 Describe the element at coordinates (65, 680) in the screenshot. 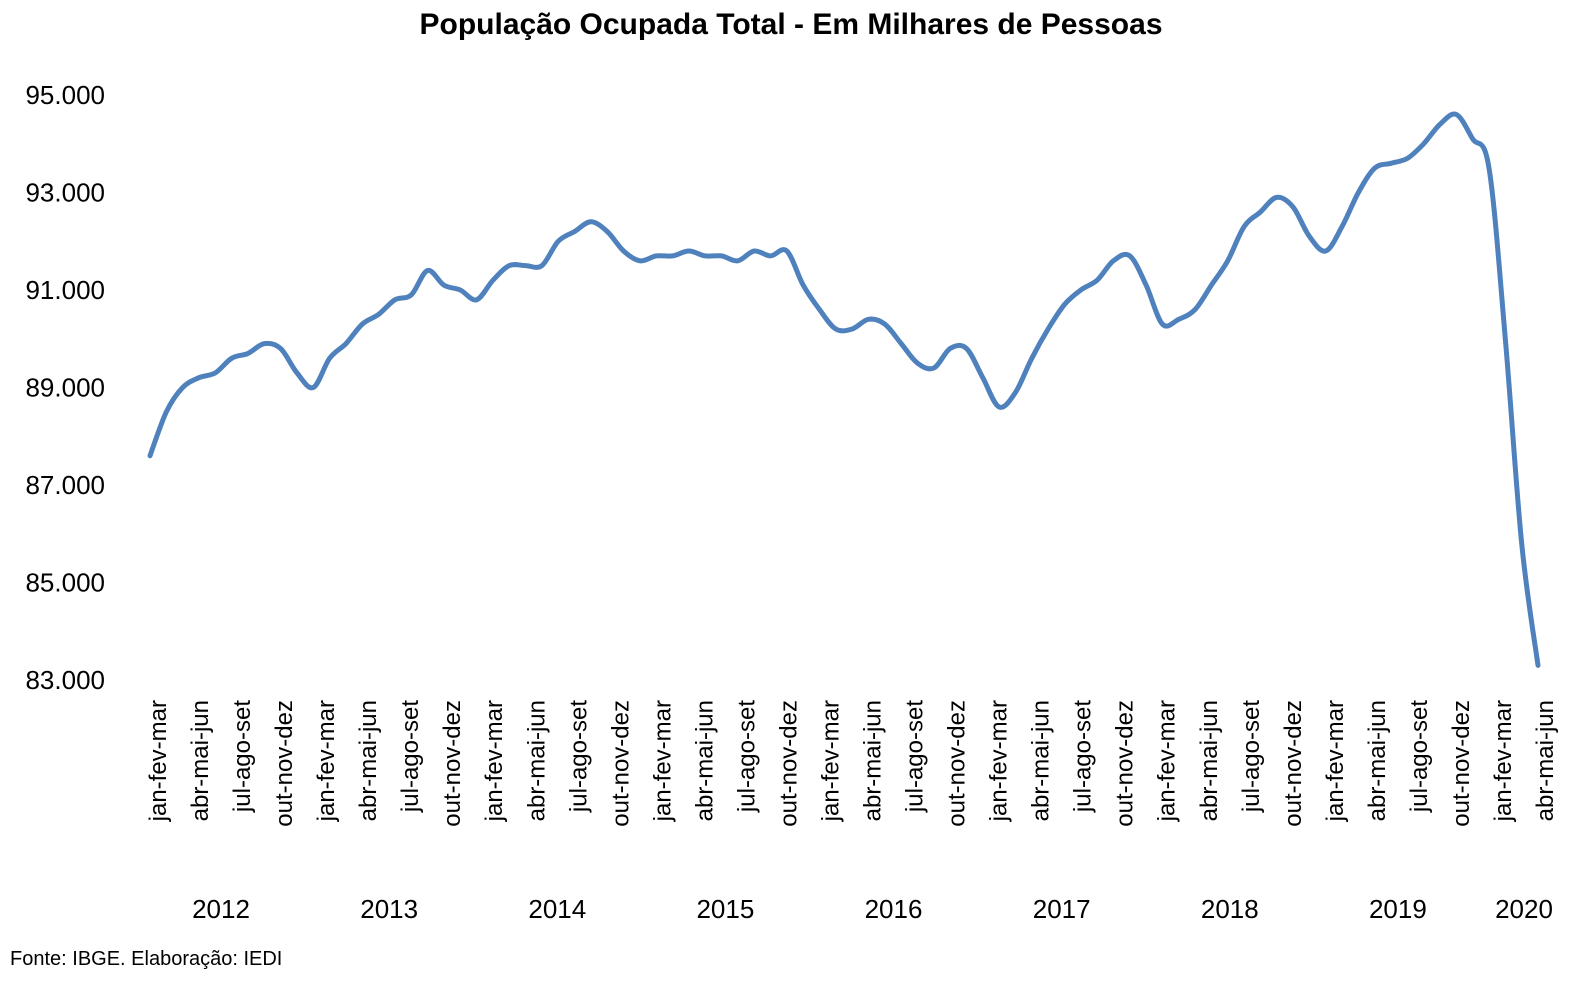

I see `y-tick-label: 83.000` at that location.